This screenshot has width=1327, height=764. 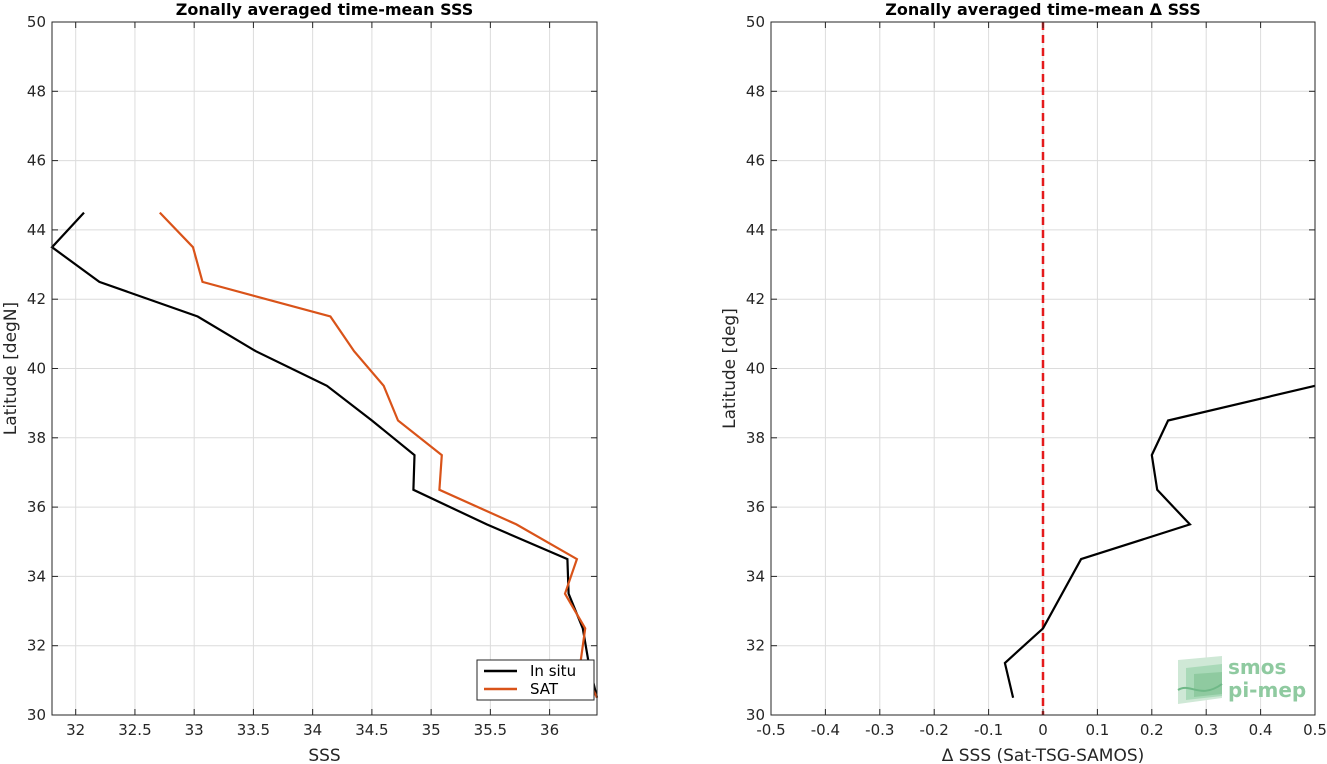 I want to click on delta-y-tick-label: 48, so click(x=755, y=91).